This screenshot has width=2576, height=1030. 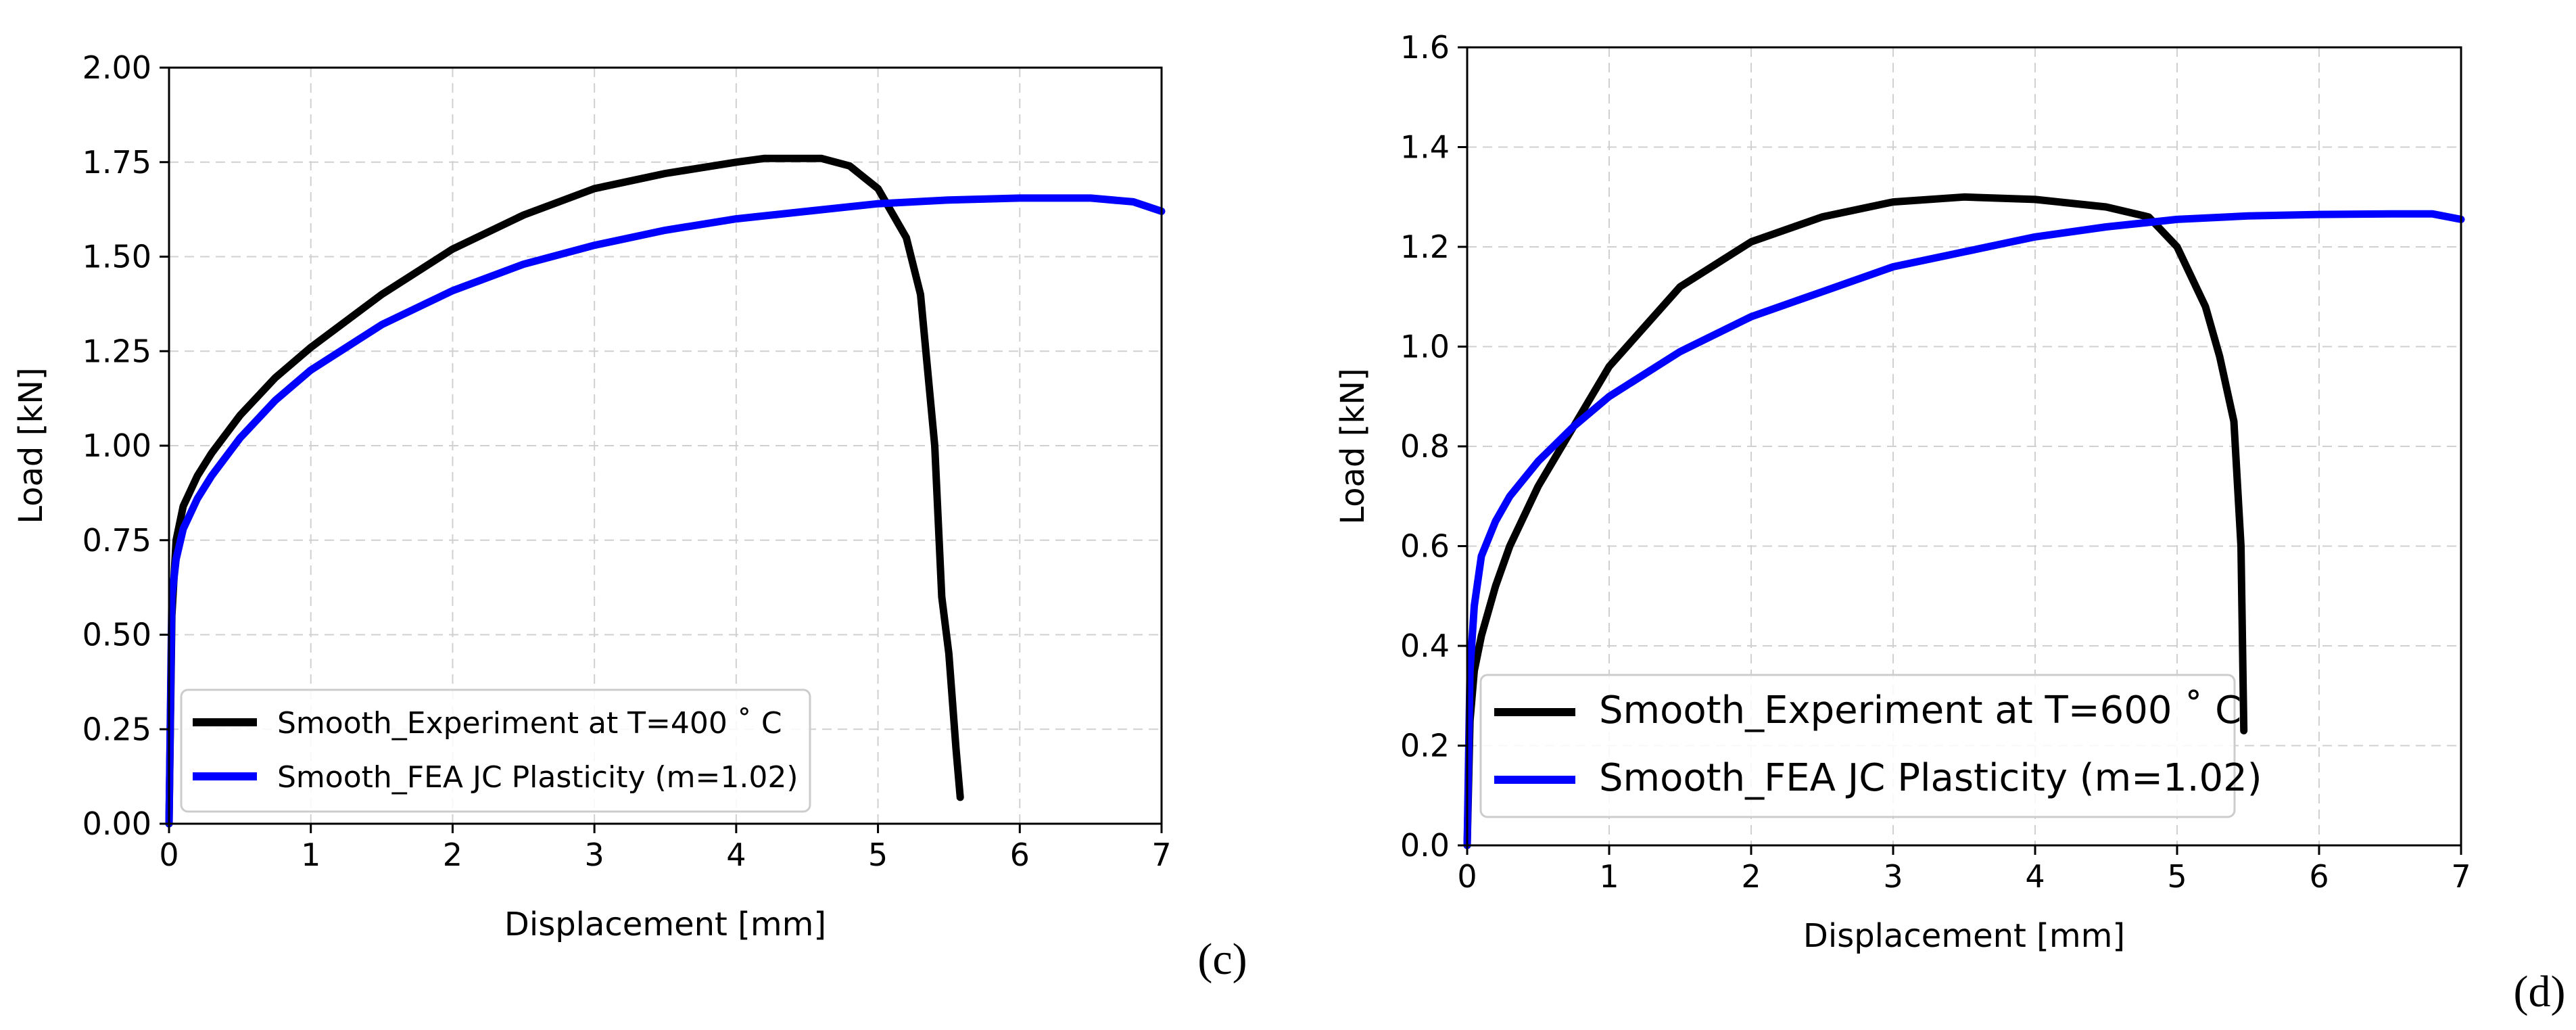 I want to click on y-tick-label: 1.00, so click(x=116, y=445).